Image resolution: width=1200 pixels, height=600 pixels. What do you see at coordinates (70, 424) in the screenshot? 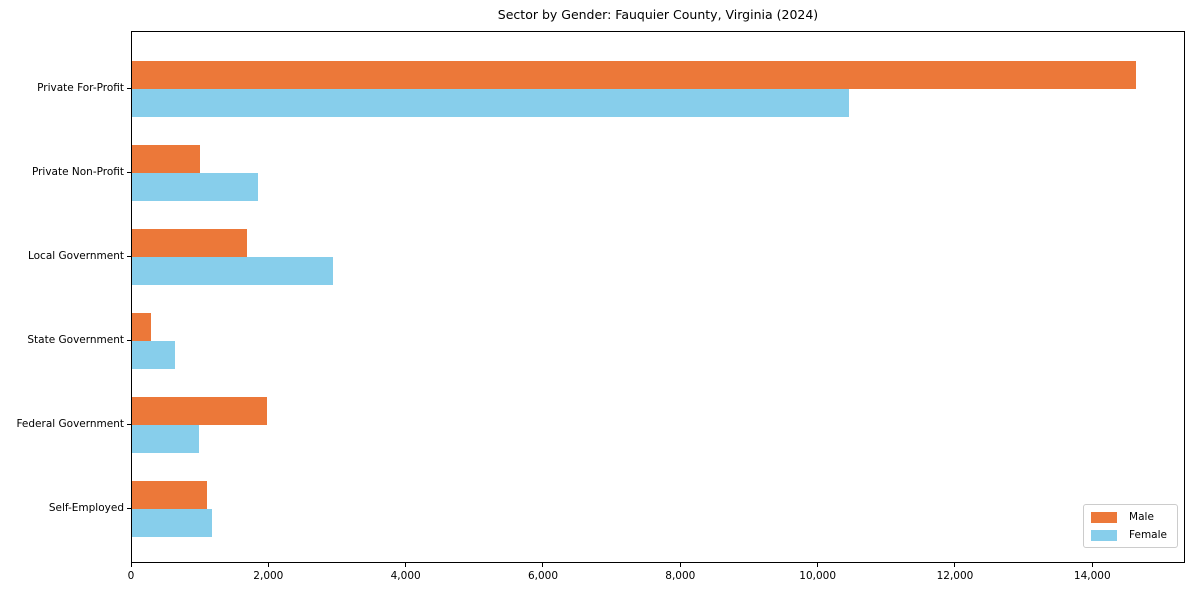
I see `y-axis-category-label: Federal Government` at bounding box center [70, 424].